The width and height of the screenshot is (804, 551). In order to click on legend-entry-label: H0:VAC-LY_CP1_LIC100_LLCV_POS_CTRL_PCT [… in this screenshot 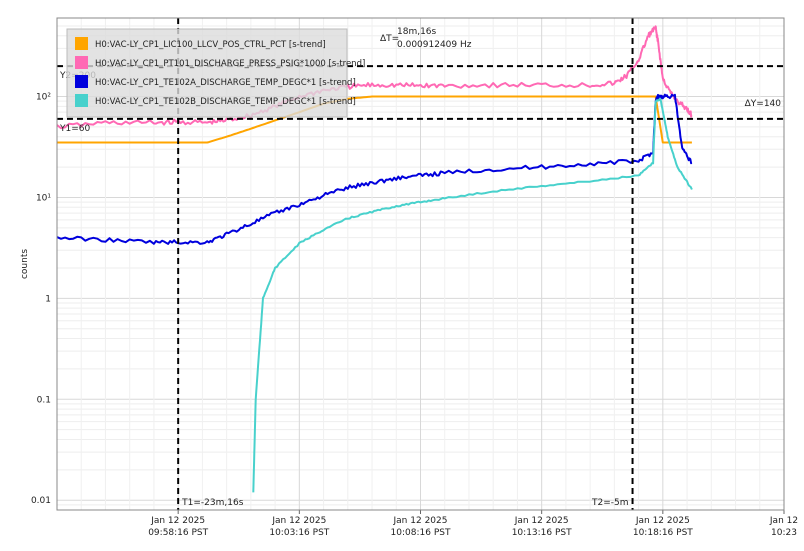, I will do `click(210, 45)`.